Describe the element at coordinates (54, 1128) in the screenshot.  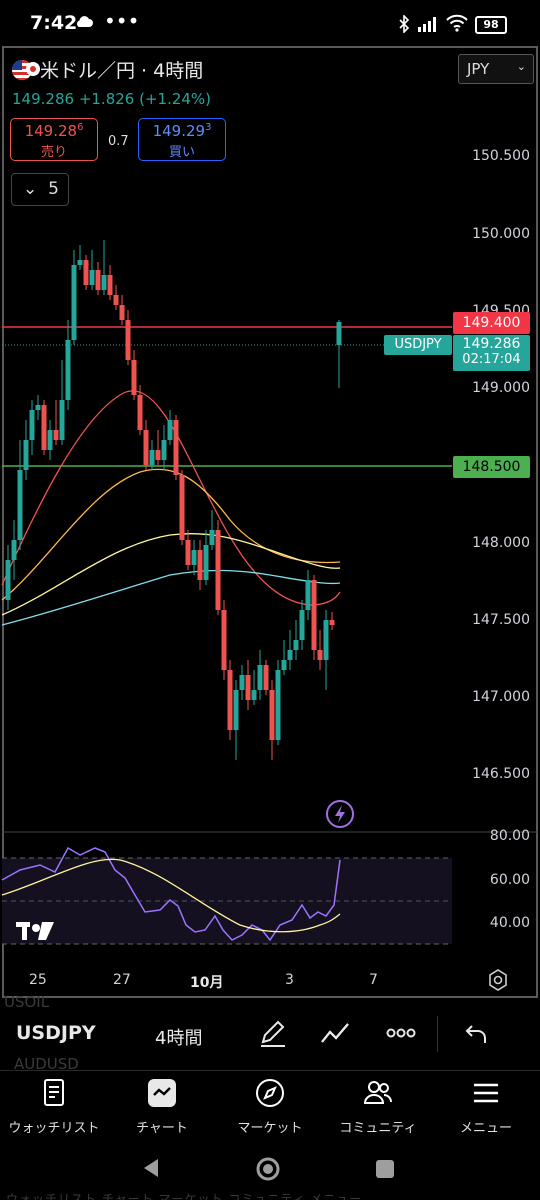
I see `nav-label: ウォッチリスト` at that location.